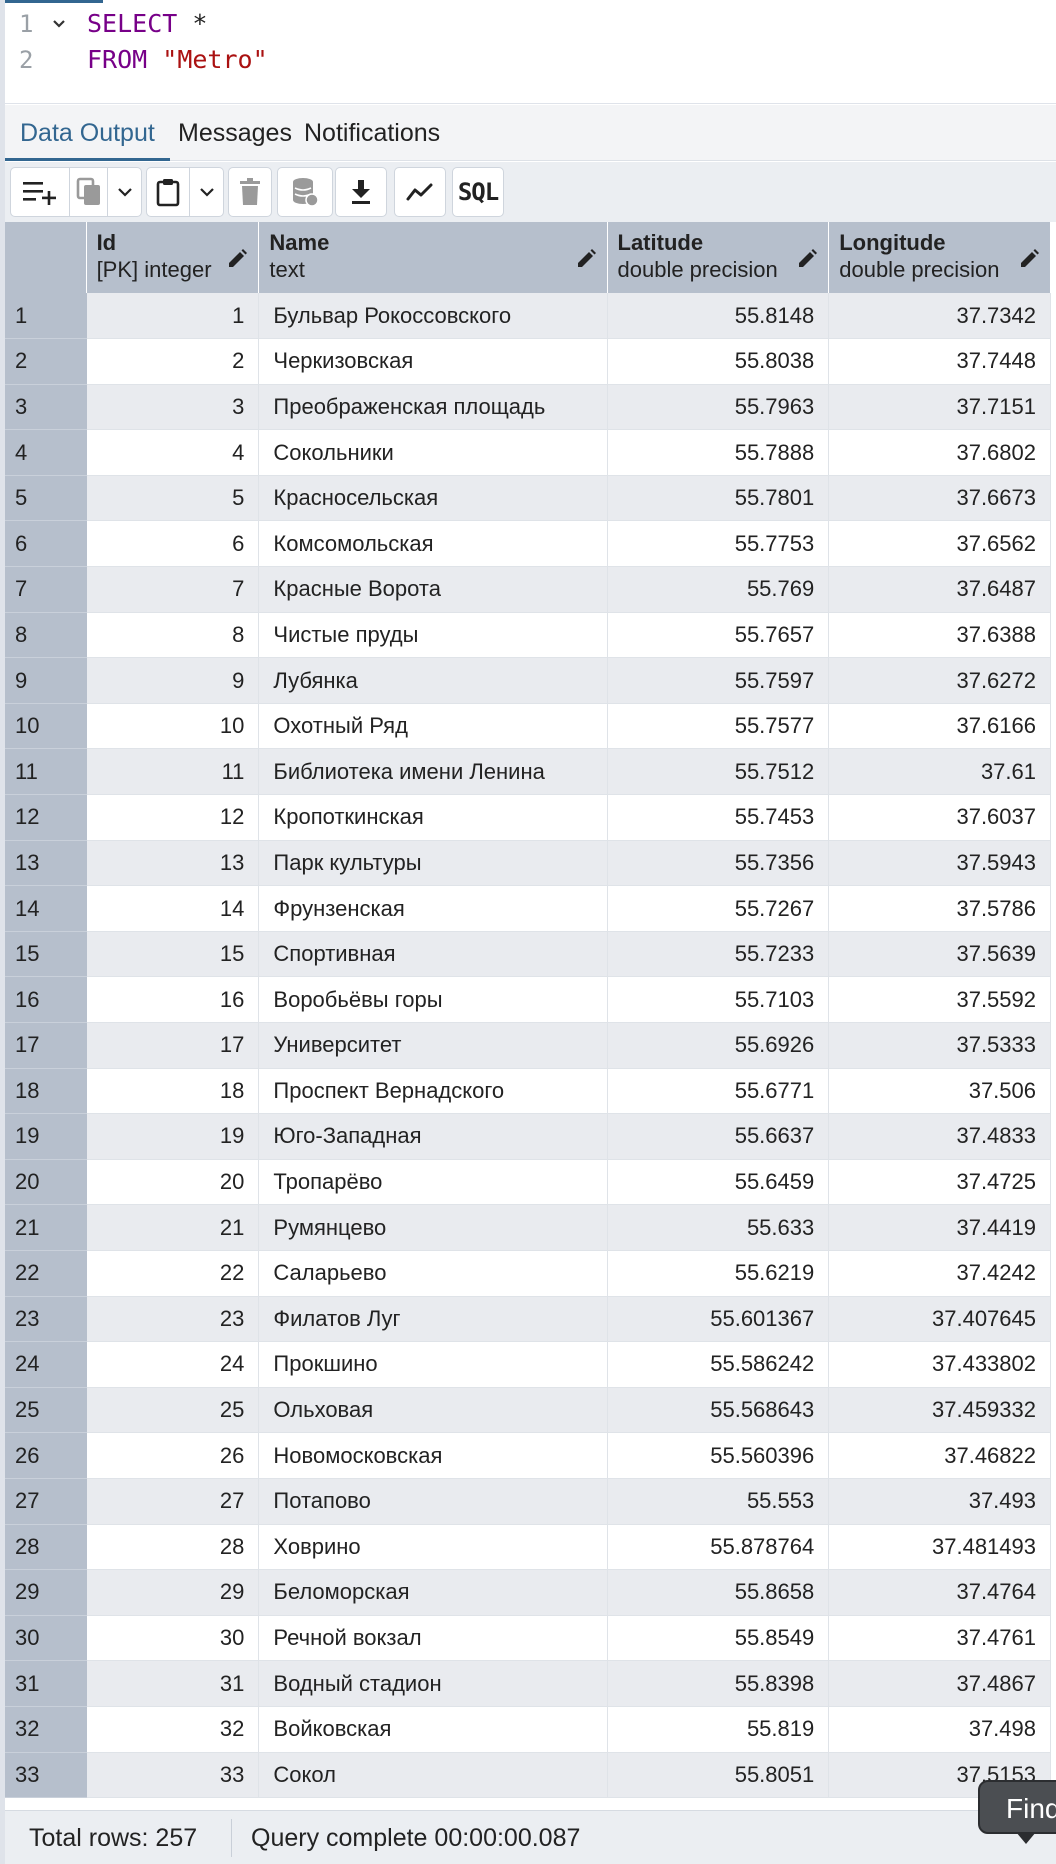  I want to click on cell-name: Бульвар Рокоссовского, so click(433, 316).